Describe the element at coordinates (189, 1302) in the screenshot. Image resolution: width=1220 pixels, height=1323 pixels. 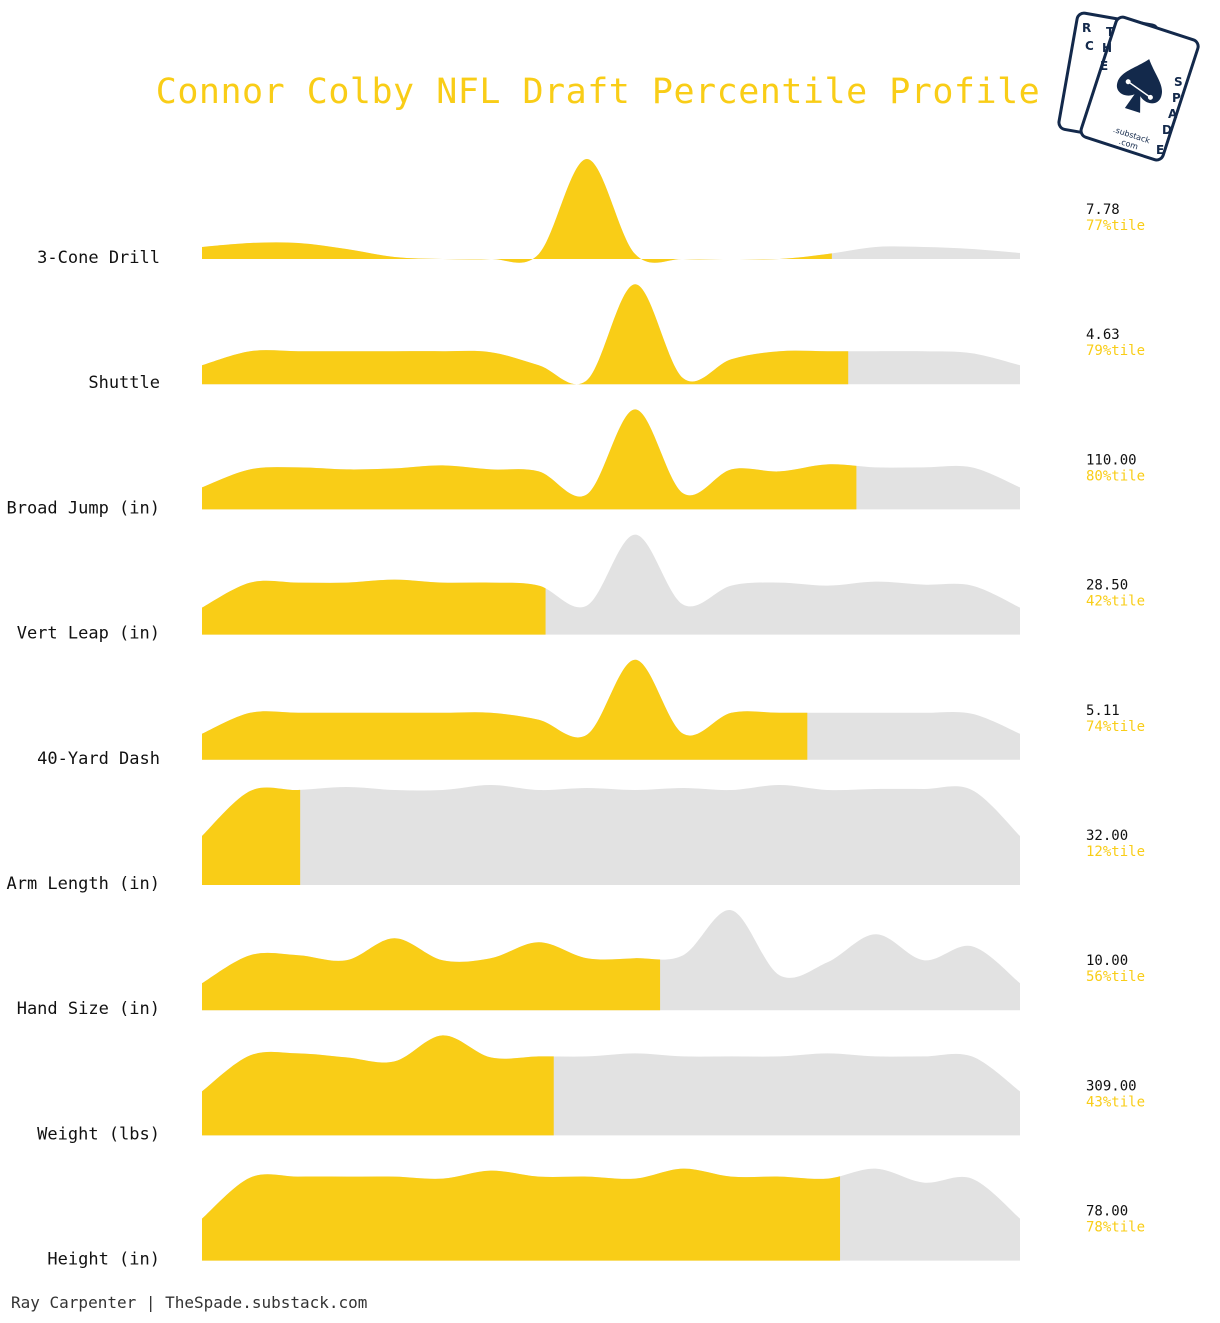
I see `footer-credit: Ray Carpenter | TheSpade.substack.com` at that location.